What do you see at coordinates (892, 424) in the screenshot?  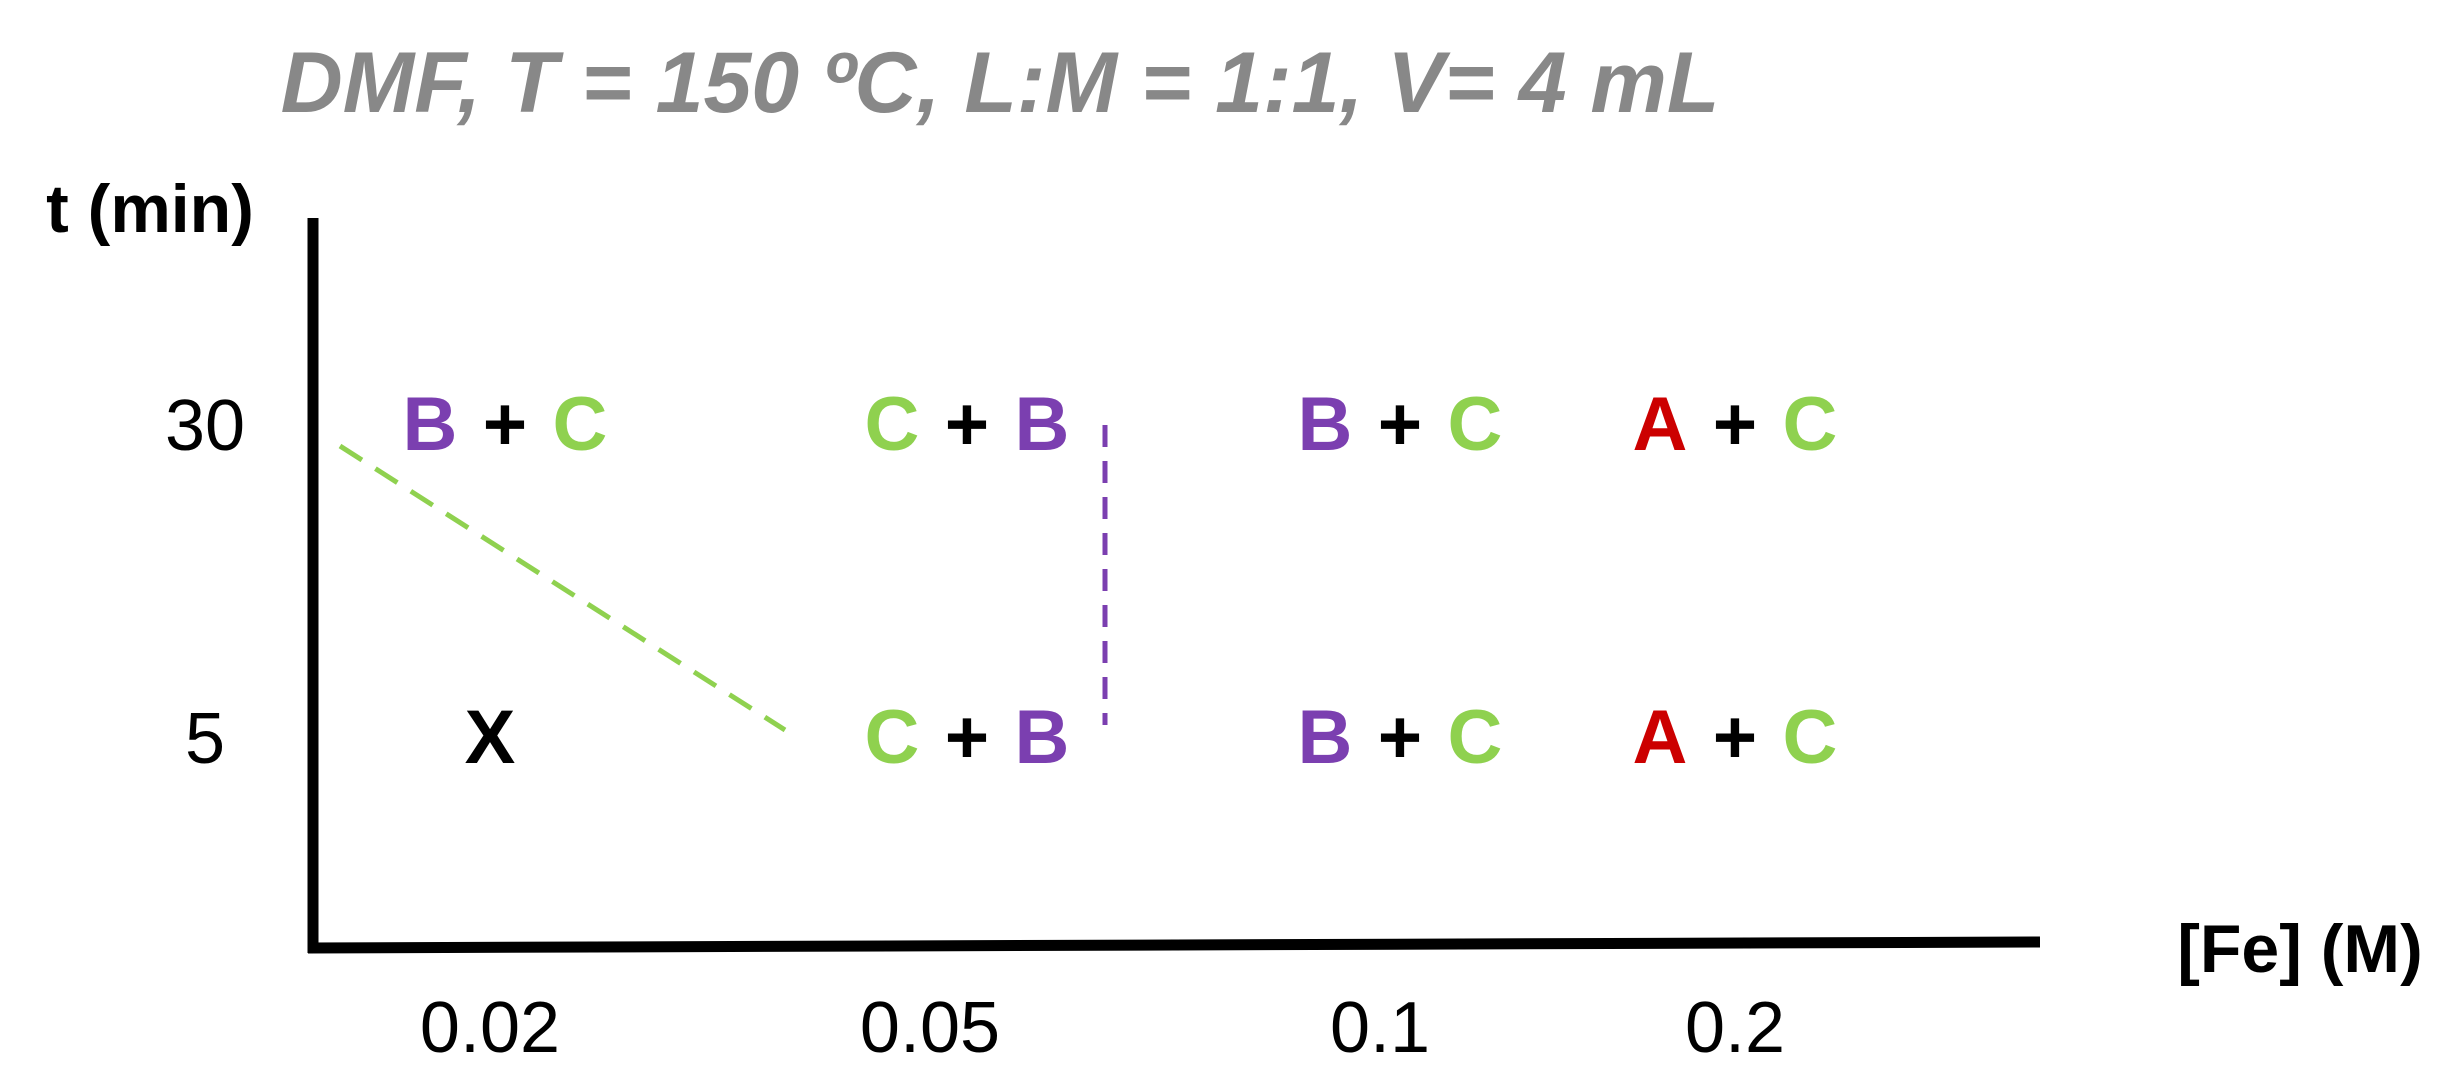 I see `cell-1-phase-C: C` at bounding box center [892, 424].